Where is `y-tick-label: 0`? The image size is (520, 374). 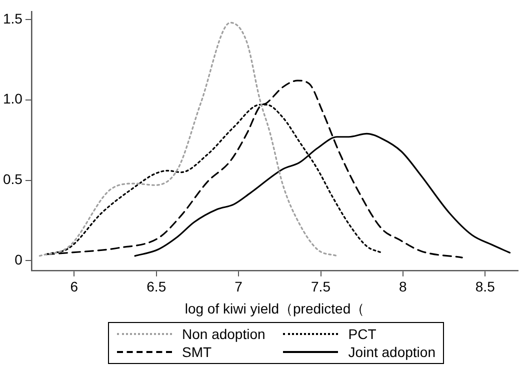
y-tick-label: 0 is located at coordinates (18, 260).